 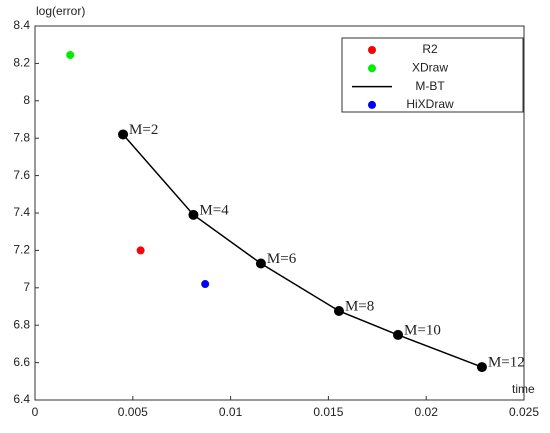 I want to click on legend-label: M-BT, so click(x=430, y=86).